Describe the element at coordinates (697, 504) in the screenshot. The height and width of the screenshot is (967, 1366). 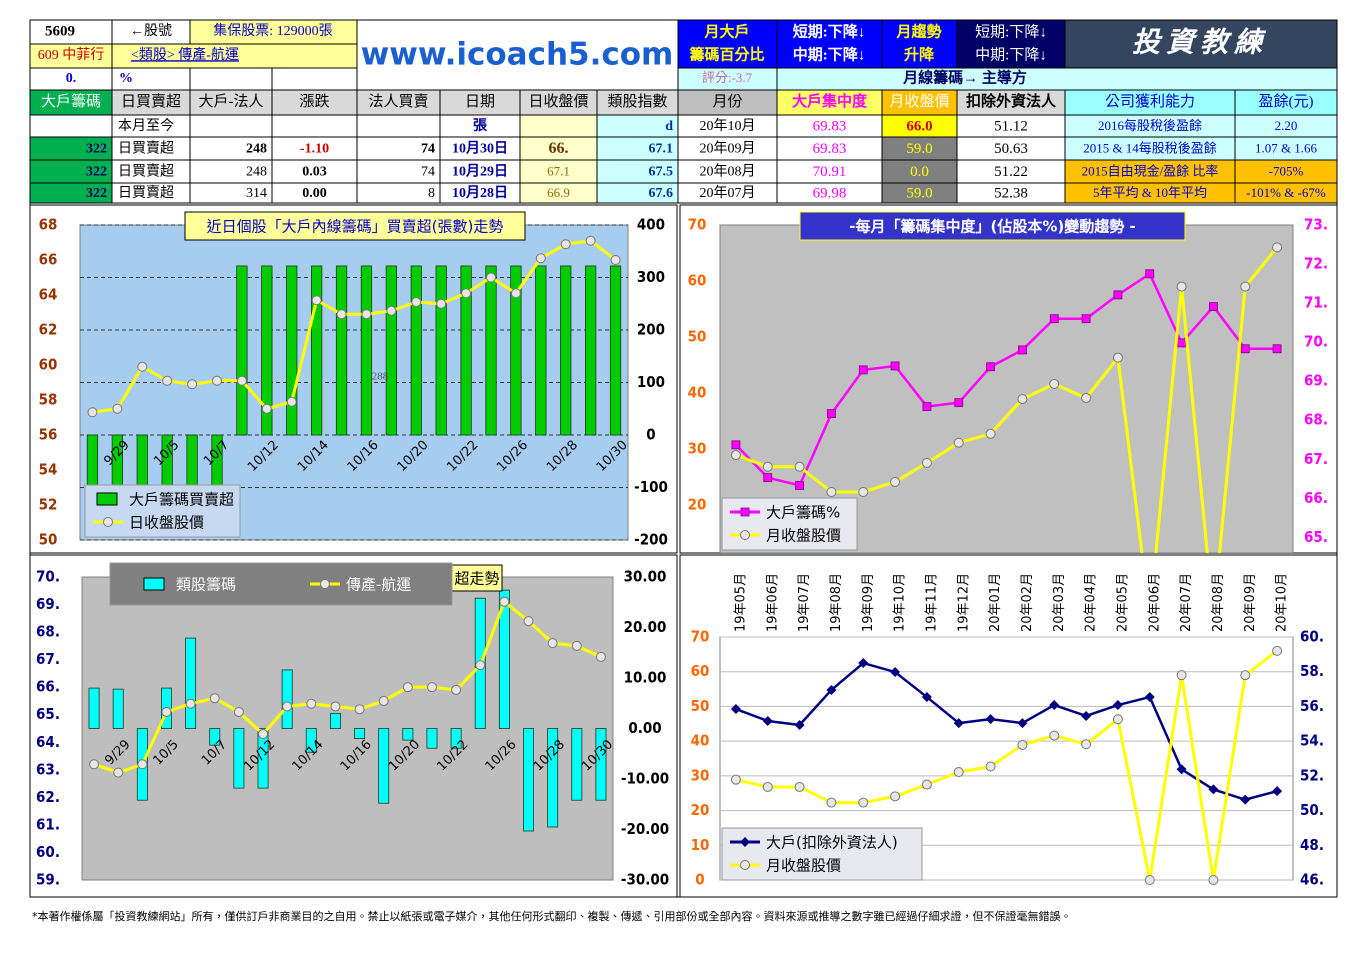
I see `tick-label: 20` at that location.